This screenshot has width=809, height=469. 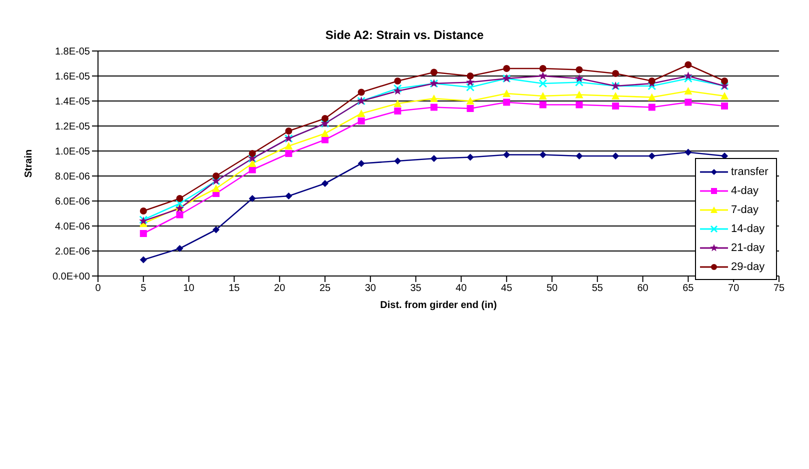 I want to click on y-tick-label: 1.0E-05, so click(x=72, y=152).